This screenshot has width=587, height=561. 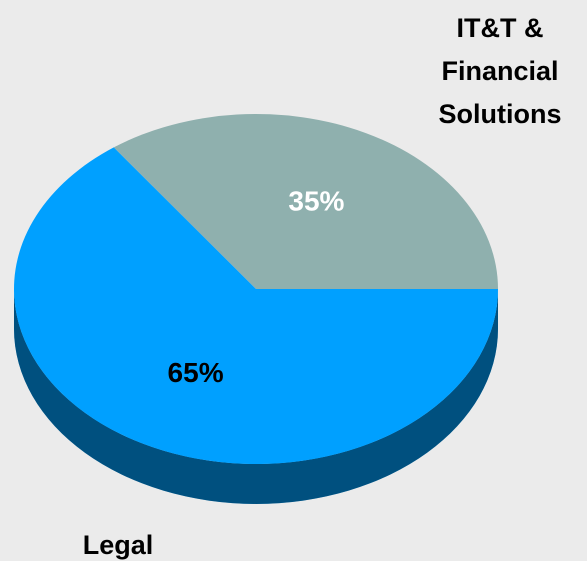 I want to click on label-line: Legal, so click(x=118, y=545).